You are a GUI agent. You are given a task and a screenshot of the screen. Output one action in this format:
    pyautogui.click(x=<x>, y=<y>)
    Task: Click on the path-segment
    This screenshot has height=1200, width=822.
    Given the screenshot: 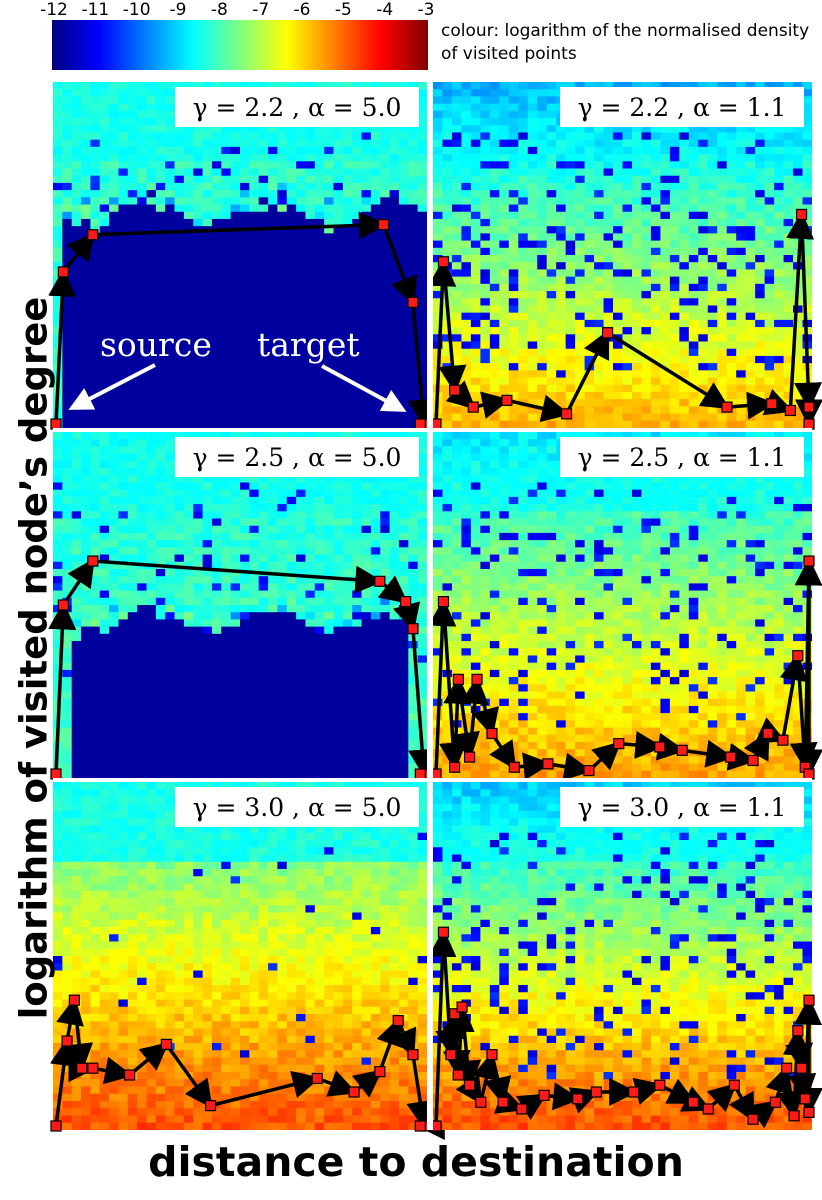 What is the action you would take?
    pyautogui.click(x=62, y=346)
    